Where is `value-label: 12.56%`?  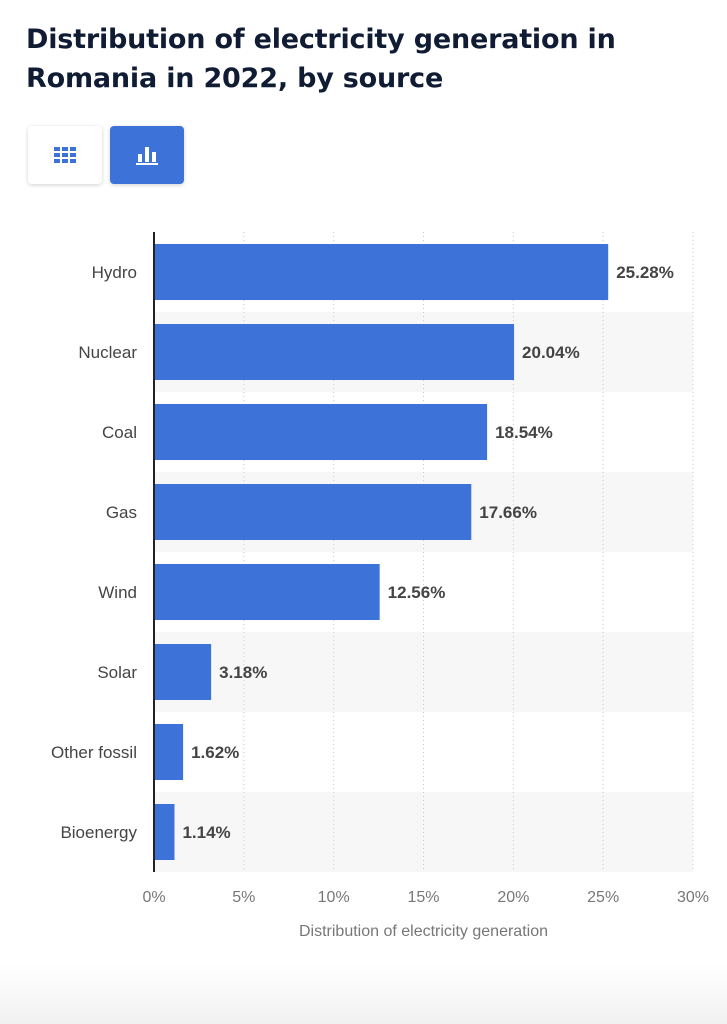
value-label: 12.56% is located at coordinates (417, 592).